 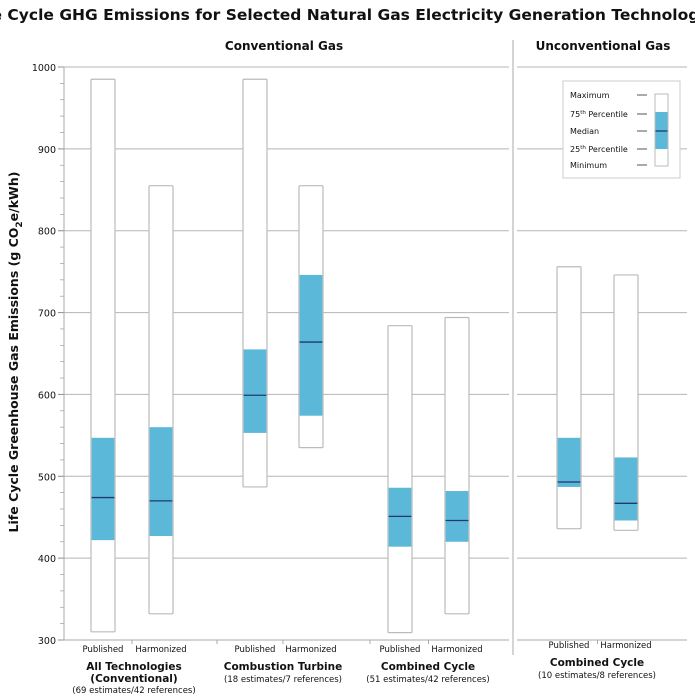 I want to click on group-note: (10 estimates/8 references), so click(x=597, y=676).